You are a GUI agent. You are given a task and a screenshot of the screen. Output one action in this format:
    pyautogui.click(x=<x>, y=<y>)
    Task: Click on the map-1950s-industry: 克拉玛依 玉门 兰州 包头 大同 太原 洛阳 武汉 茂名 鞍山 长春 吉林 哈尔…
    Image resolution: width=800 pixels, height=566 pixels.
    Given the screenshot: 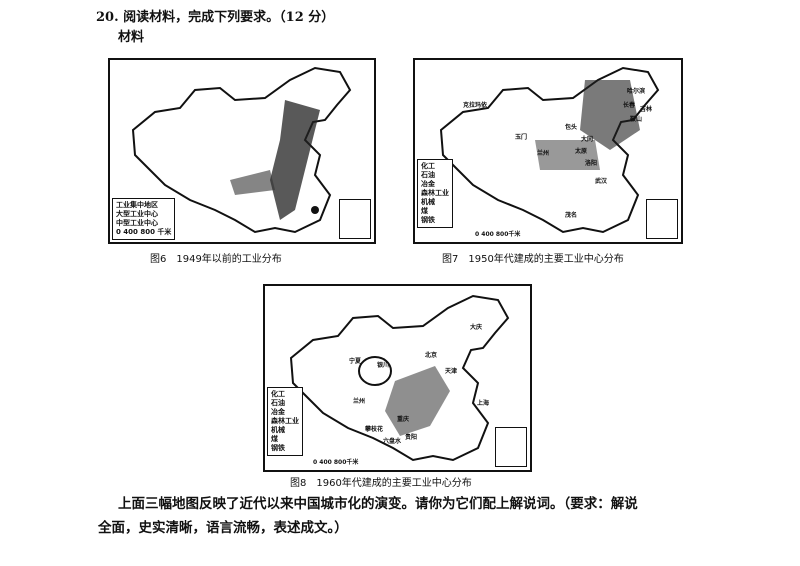 What is the action you would take?
    pyautogui.click(x=548, y=151)
    